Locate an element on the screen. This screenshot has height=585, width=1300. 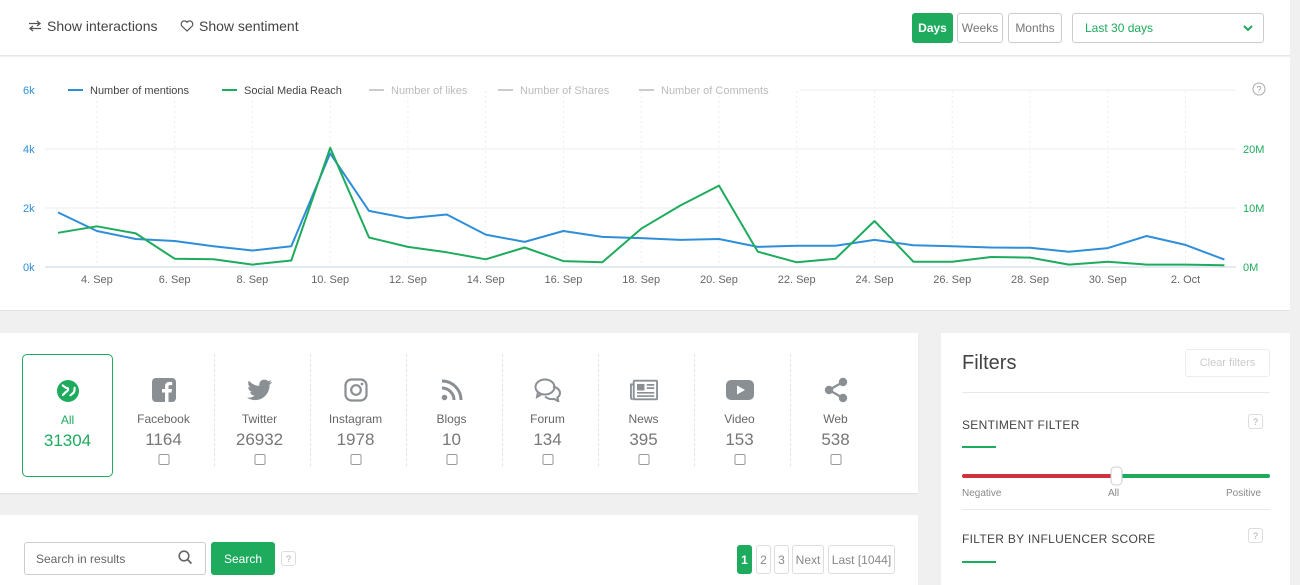
sentiment-positive-label: Positive is located at coordinates (1244, 493).